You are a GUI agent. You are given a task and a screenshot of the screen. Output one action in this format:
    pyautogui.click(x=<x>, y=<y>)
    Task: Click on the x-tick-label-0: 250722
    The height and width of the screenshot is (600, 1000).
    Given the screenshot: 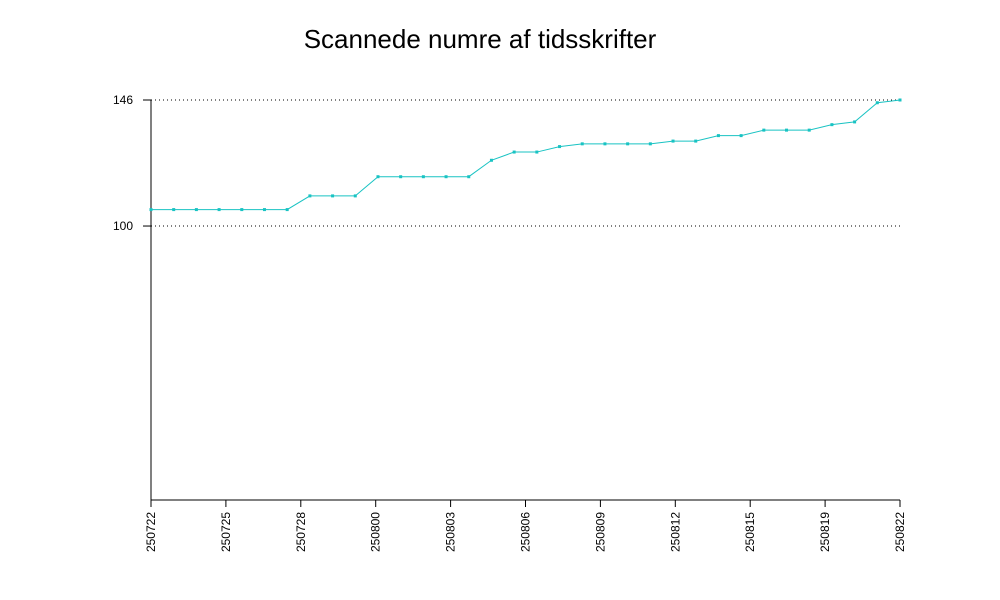 What is the action you would take?
    pyautogui.click(x=151, y=532)
    